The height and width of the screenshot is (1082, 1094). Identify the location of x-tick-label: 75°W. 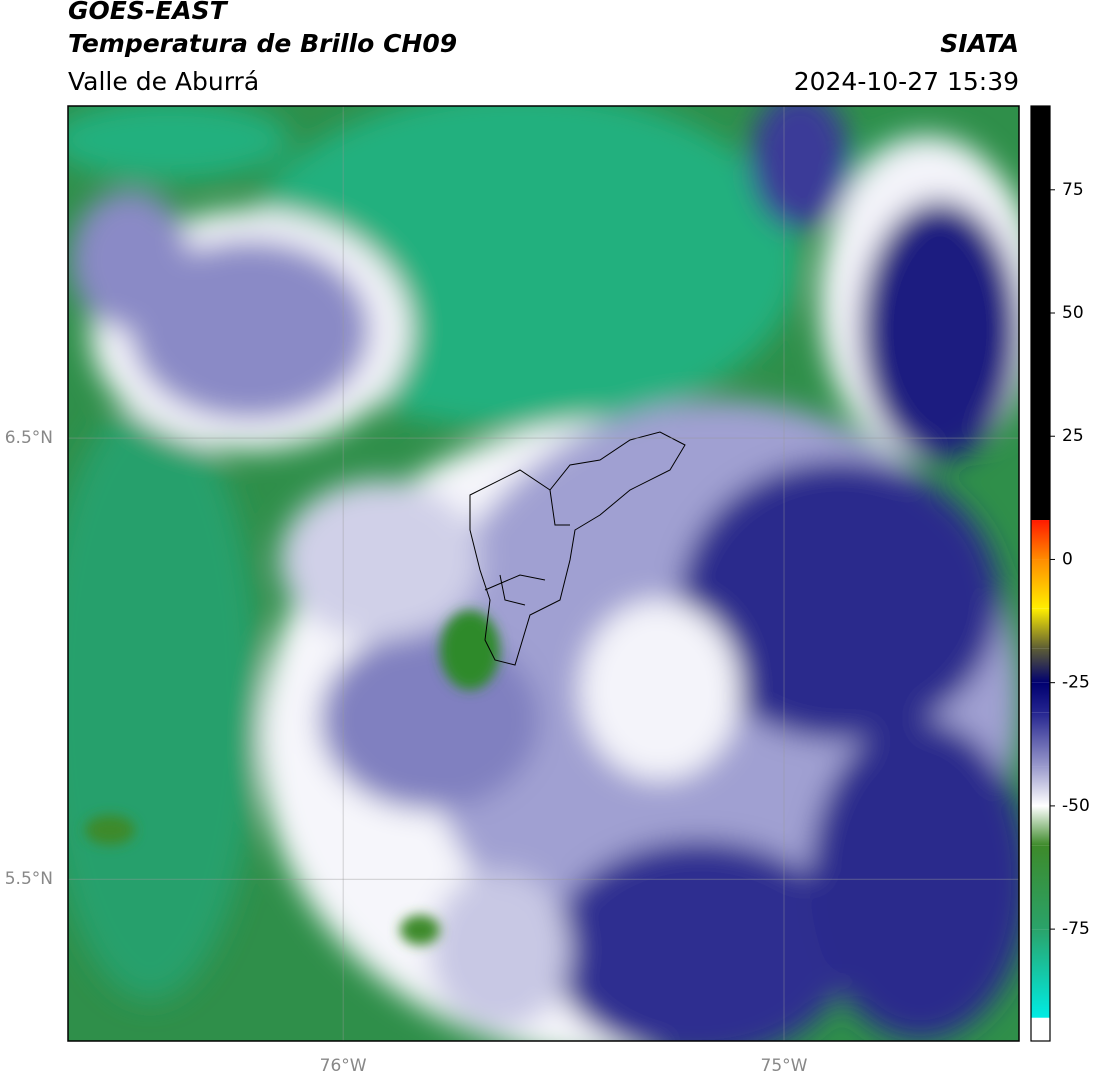
(784, 1066).